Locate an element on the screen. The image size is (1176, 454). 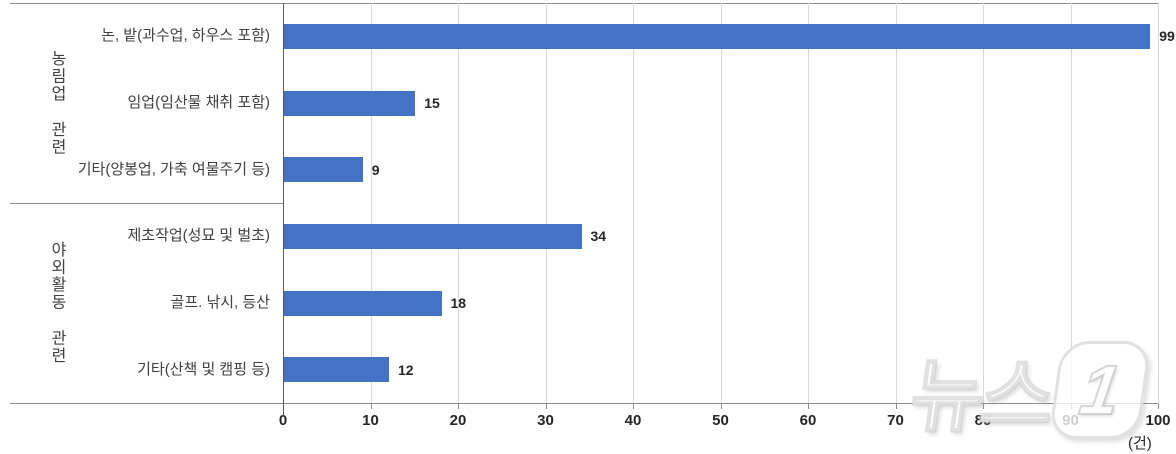
group-label-agriculture: 농림업 관련 is located at coordinates (56, 103).